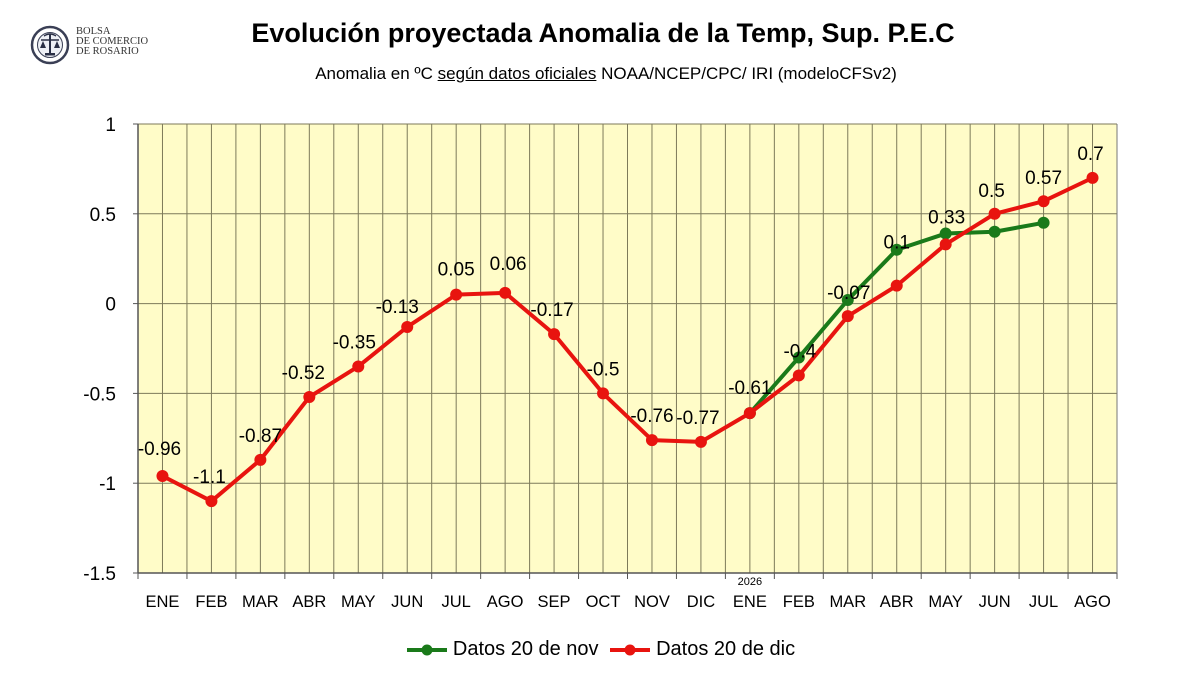 The width and height of the screenshot is (1200, 675). What do you see at coordinates (50, 45) in the screenshot?
I see `bcr-seal-icon` at bounding box center [50, 45].